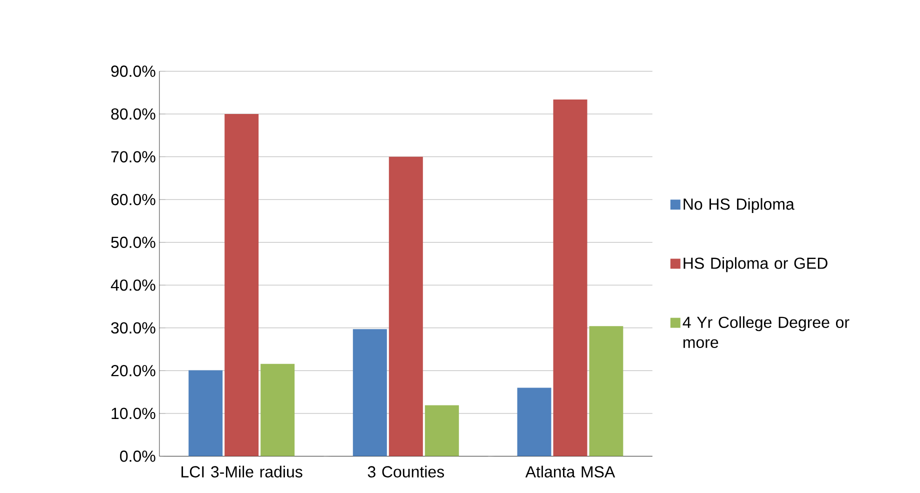 Image resolution: width=920 pixels, height=493 pixels. Describe the element at coordinates (133, 114) in the screenshot. I see `y-tick-label: 80.0%` at that location.